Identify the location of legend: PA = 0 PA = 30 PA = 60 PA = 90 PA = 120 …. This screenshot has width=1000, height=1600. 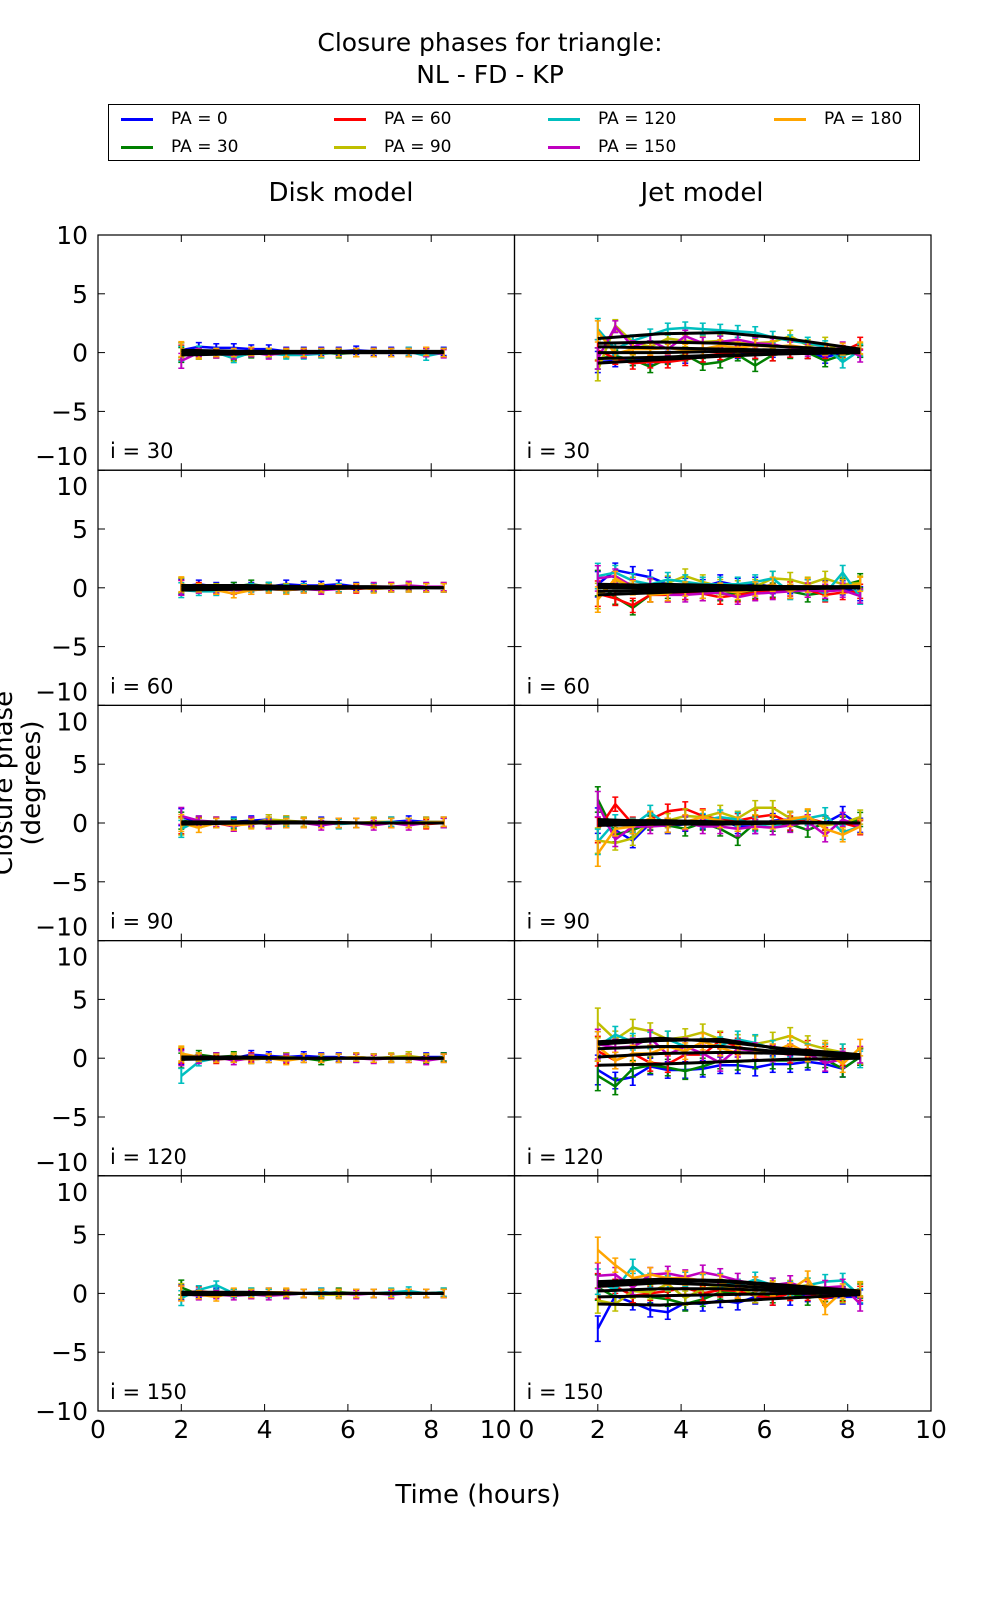
(514, 132).